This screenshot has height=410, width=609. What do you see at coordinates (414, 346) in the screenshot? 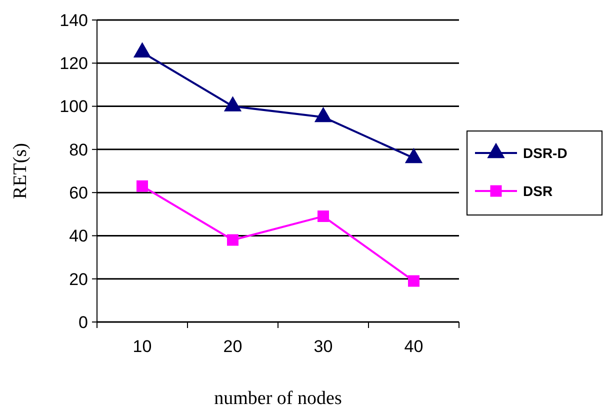
I see `x-tick-label: 40` at bounding box center [414, 346].